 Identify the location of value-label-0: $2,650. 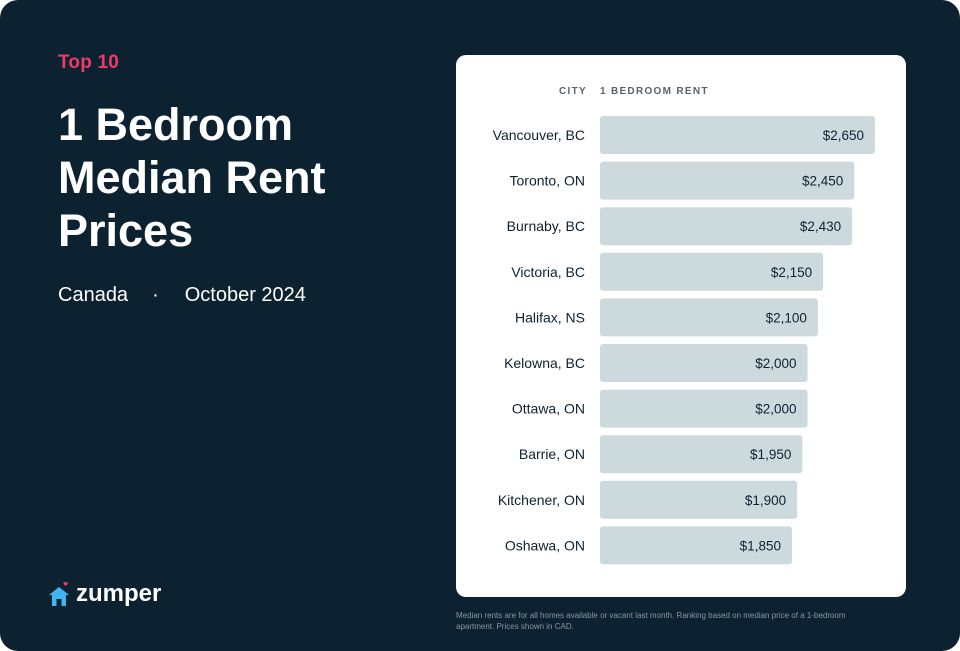
(843, 135).